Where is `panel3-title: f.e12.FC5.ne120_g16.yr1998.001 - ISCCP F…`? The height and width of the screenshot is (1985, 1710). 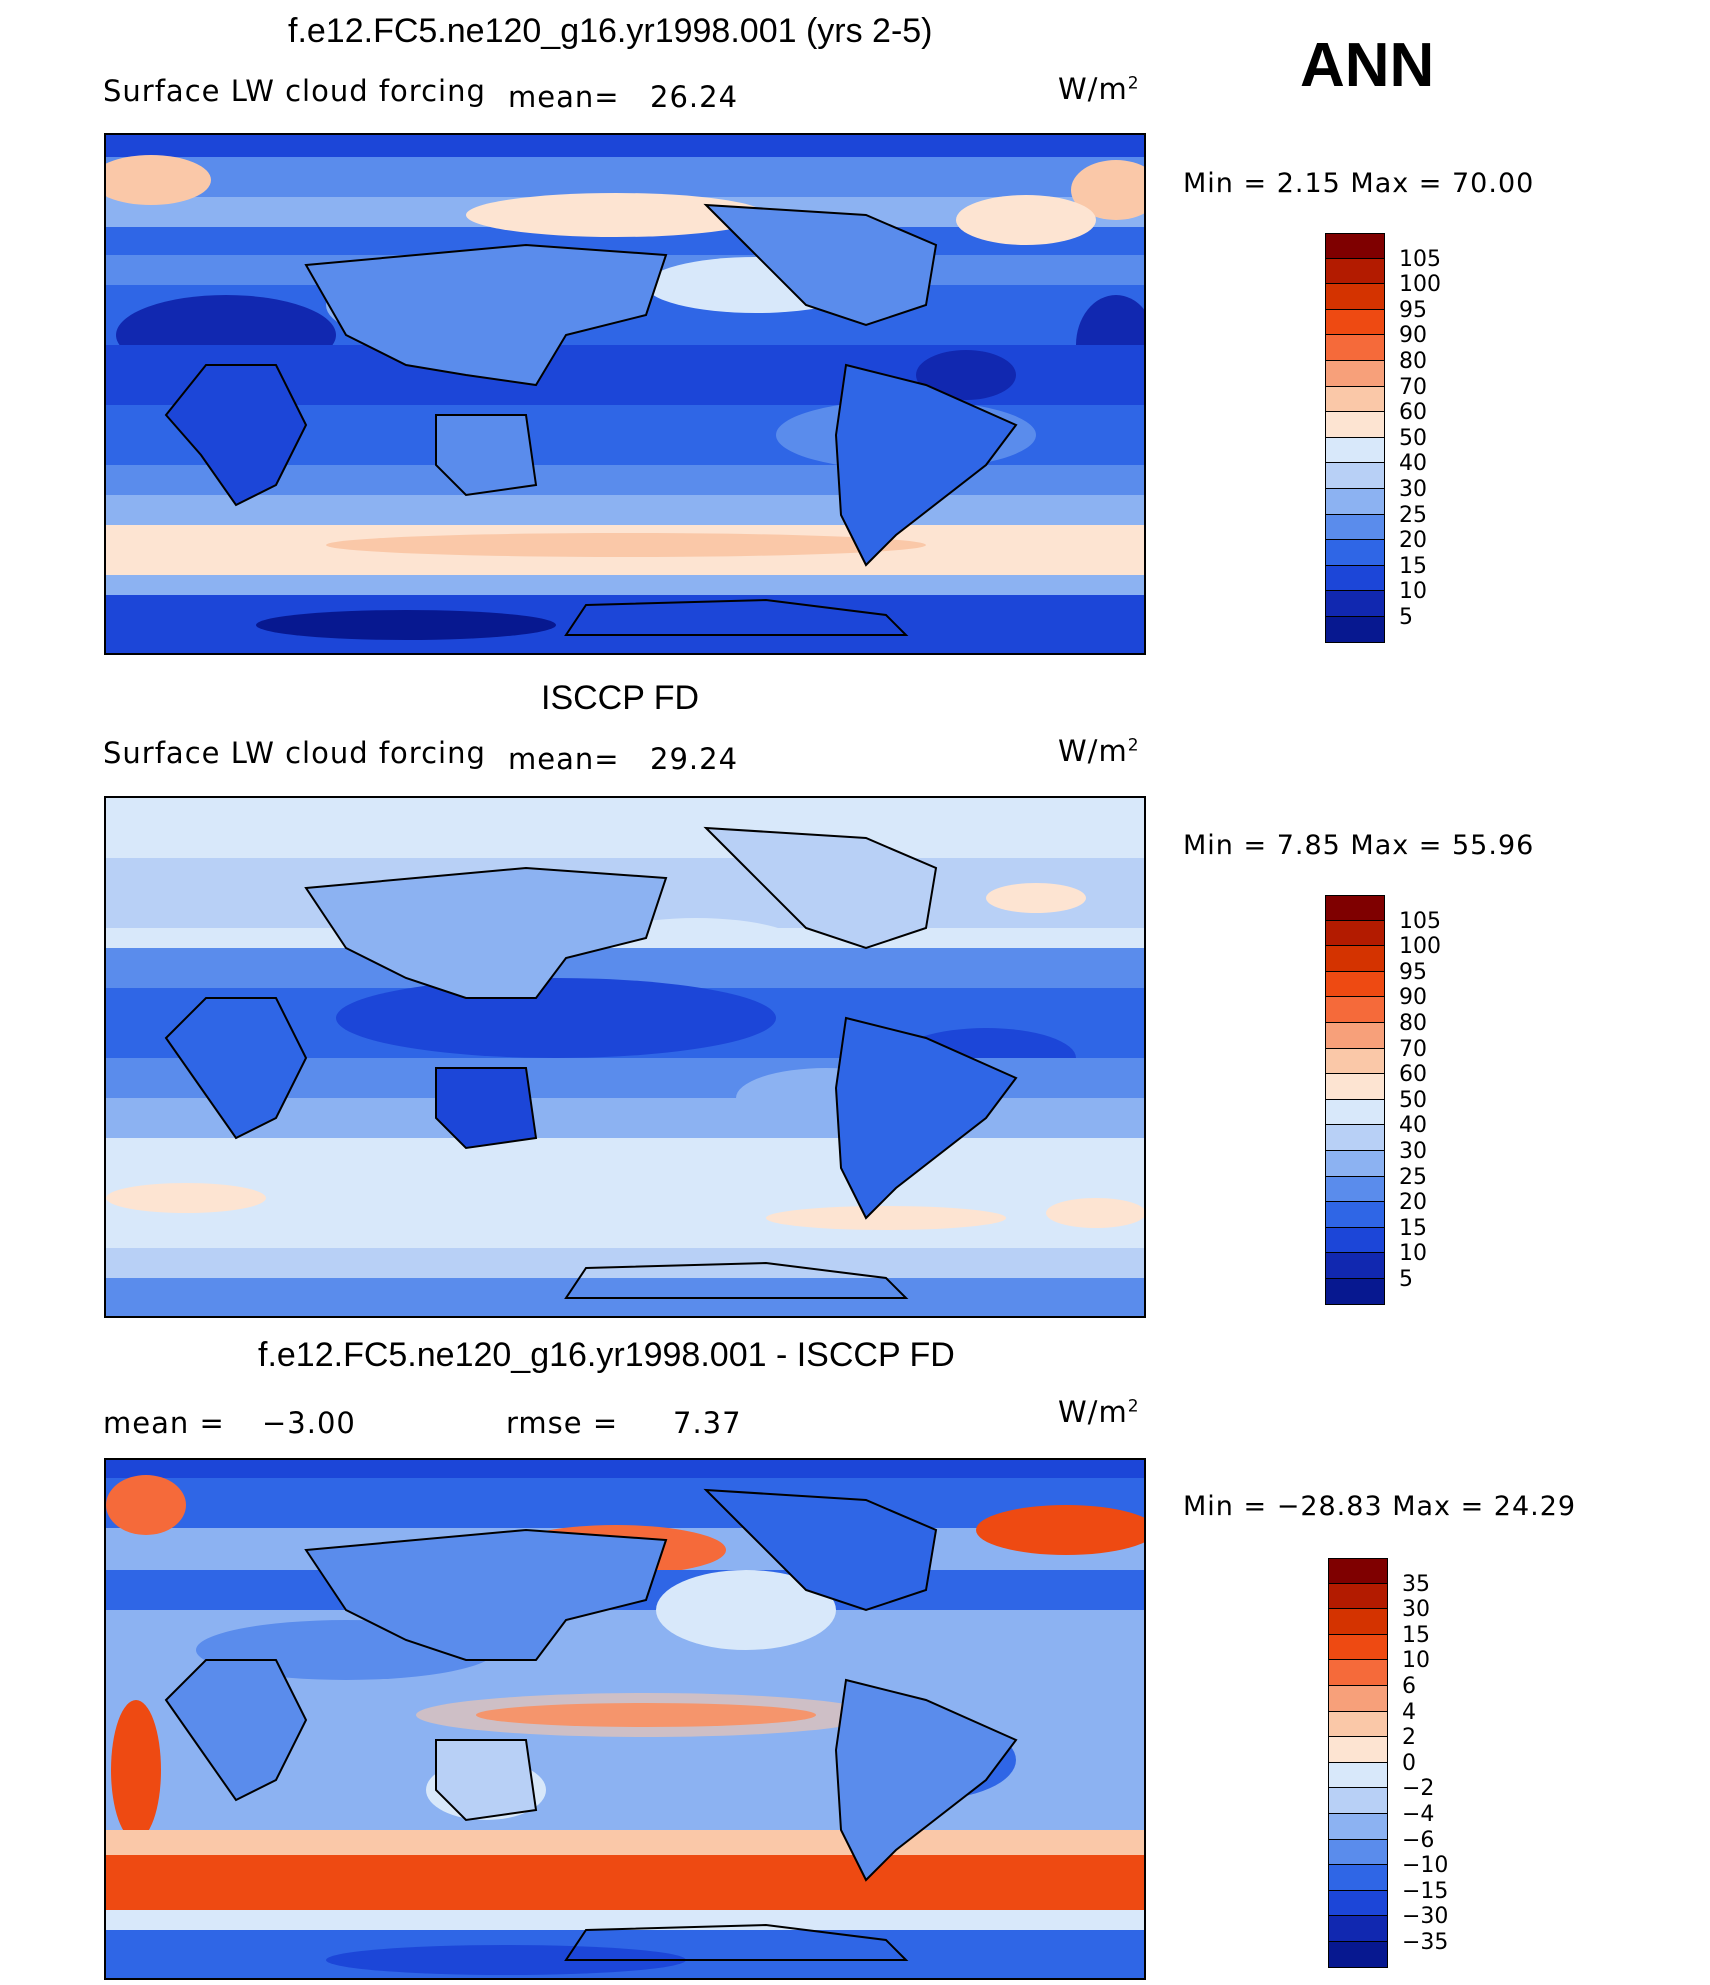
panel3-title: f.e12.FC5.ne120_g16.yr1998.001 - ISCCP F… is located at coordinates (606, 1355).